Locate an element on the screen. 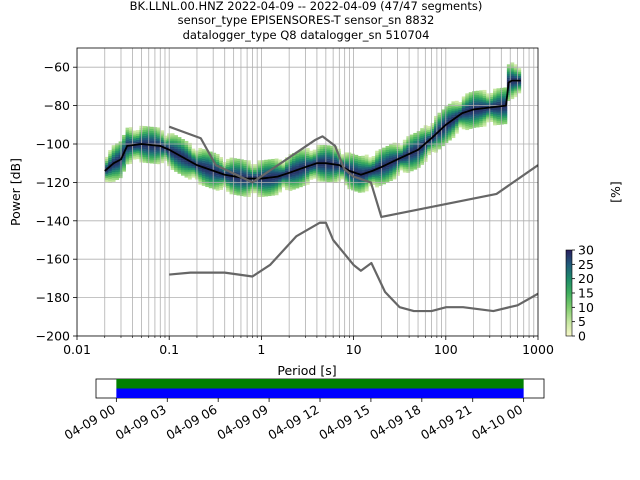  time-tick-label: 04-09 06 is located at coordinates (192, 422).